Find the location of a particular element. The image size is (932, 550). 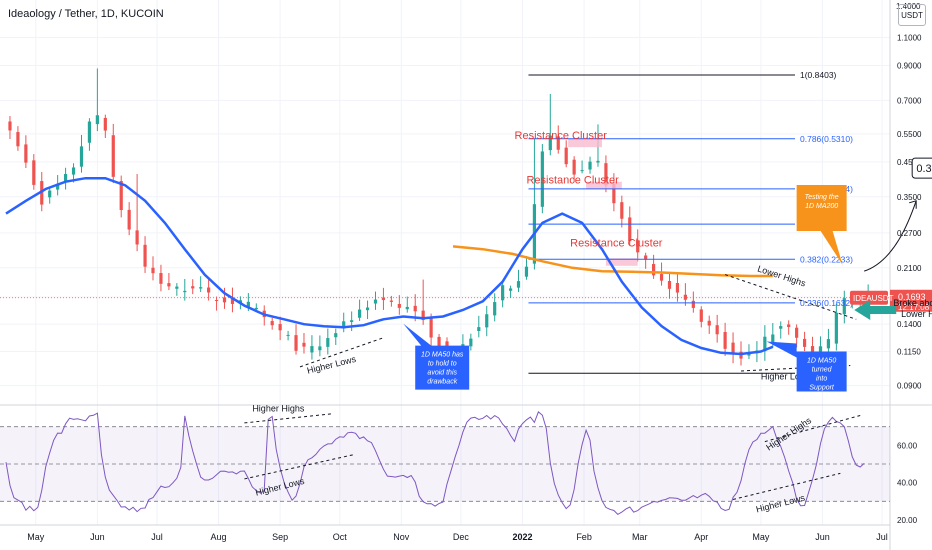

y-tick-label: 0.5500 is located at coordinates (909, 134).